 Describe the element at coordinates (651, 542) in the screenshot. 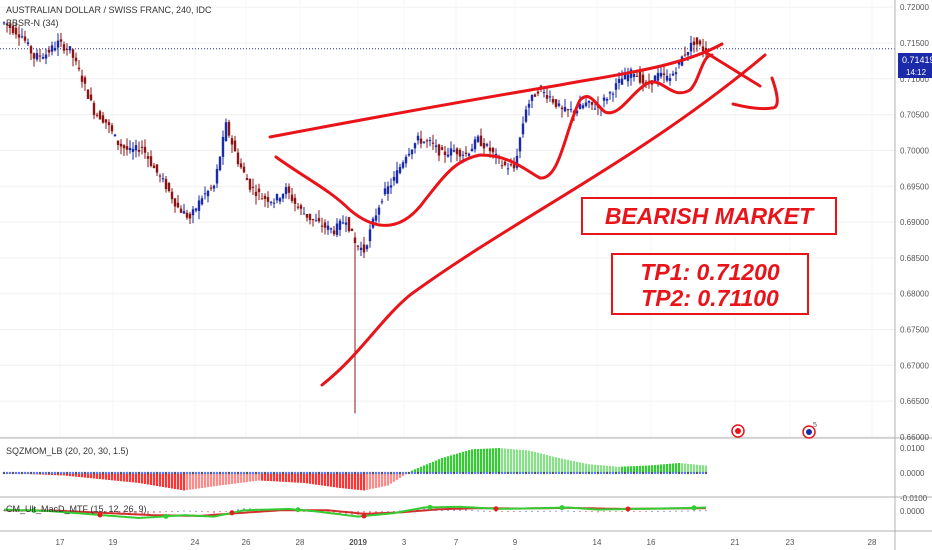

I see `x-tick-label: 16` at that location.